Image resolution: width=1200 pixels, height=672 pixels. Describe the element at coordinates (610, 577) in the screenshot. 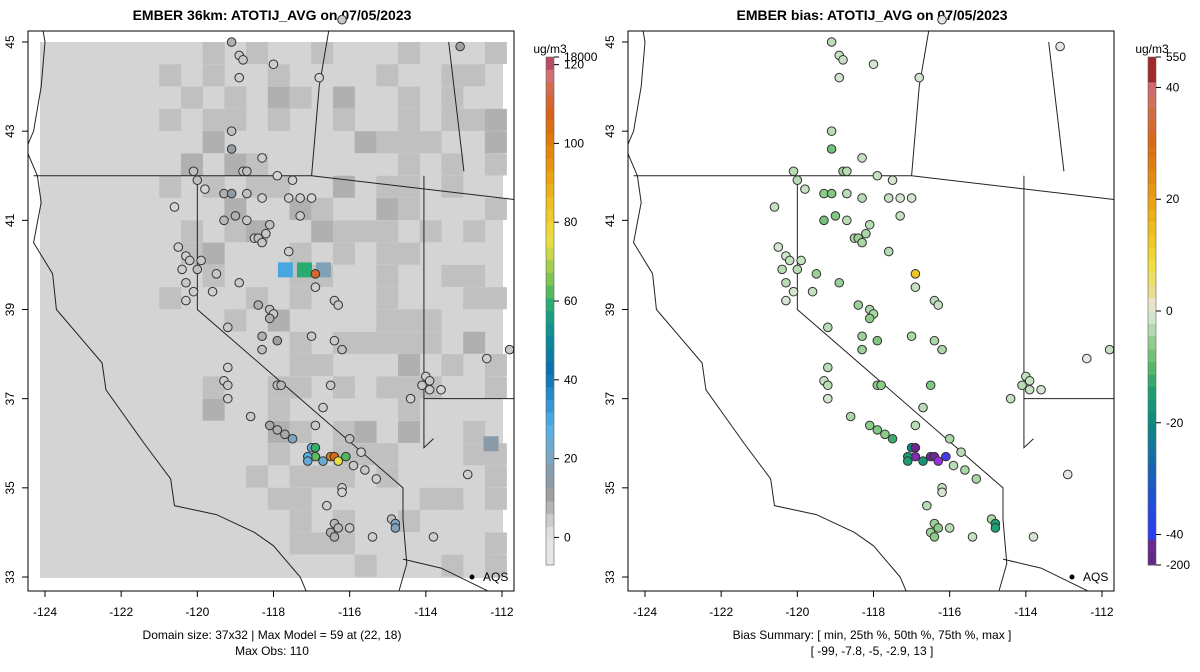

I see `y-tick-label: 33` at that location.